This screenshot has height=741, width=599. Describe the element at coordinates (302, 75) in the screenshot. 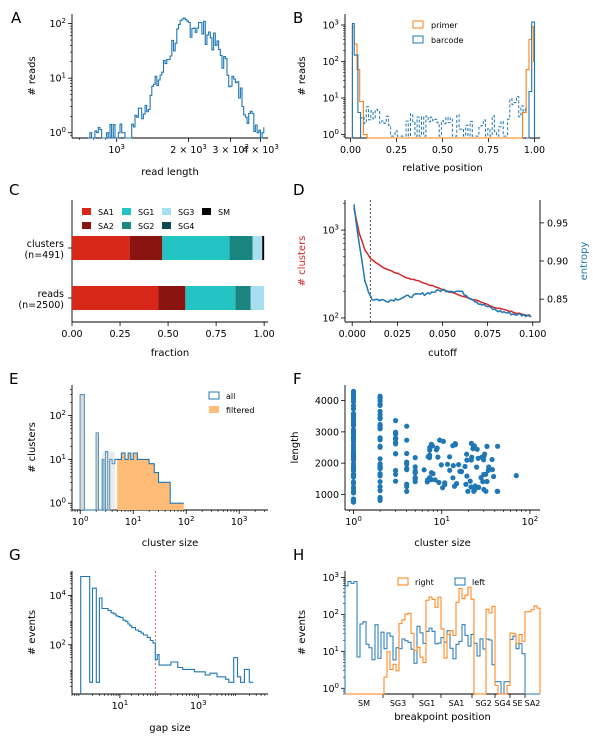

I see `y-axis-label: # reads` at that location.